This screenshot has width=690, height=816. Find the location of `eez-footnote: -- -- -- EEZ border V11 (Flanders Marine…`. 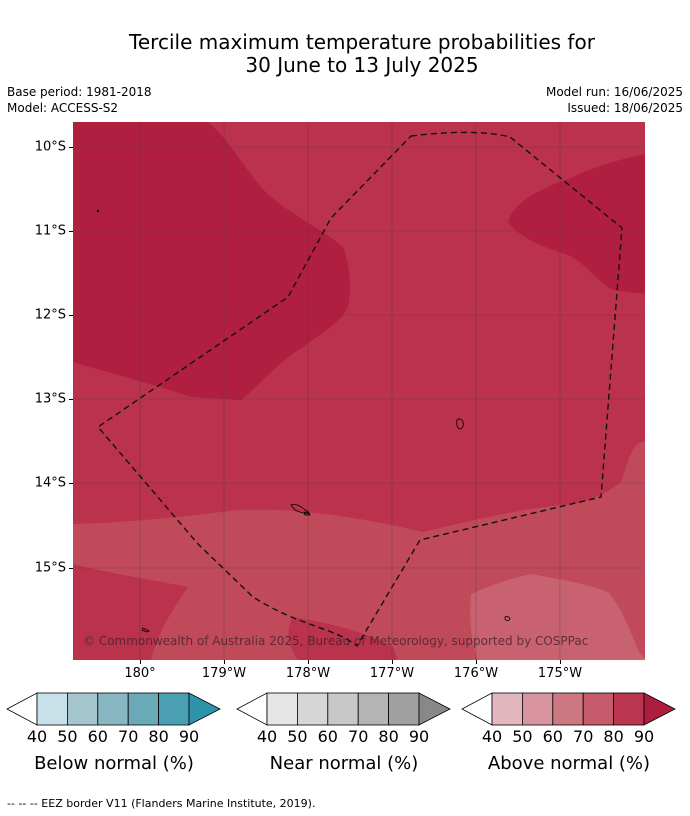

eez-footnote: -- -- -- EEZ border V11 (Flanders Marine… is located at coordinates (161, 803).